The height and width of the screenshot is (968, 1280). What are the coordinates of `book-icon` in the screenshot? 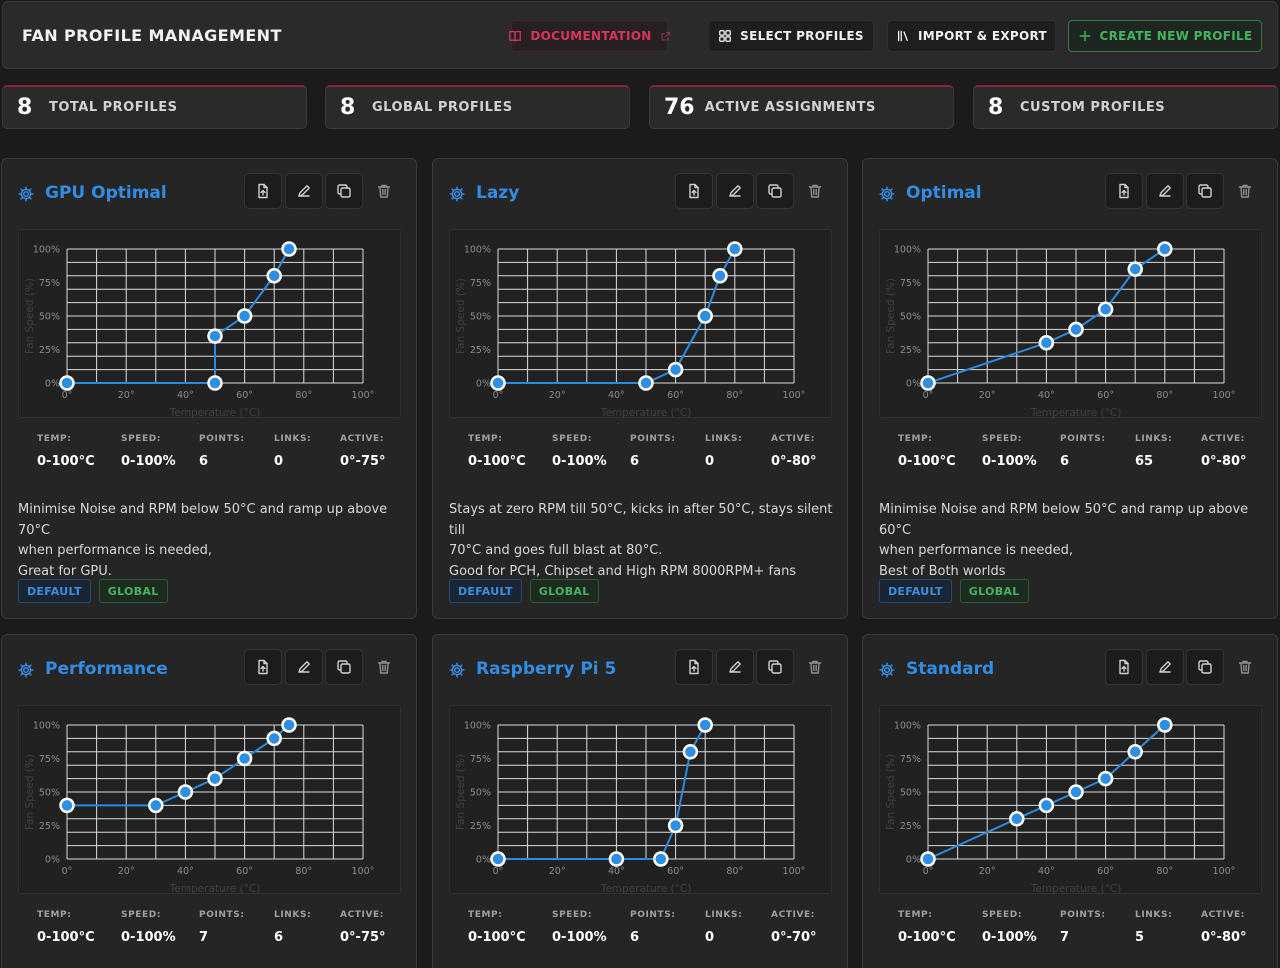 It's located at (515, 36).